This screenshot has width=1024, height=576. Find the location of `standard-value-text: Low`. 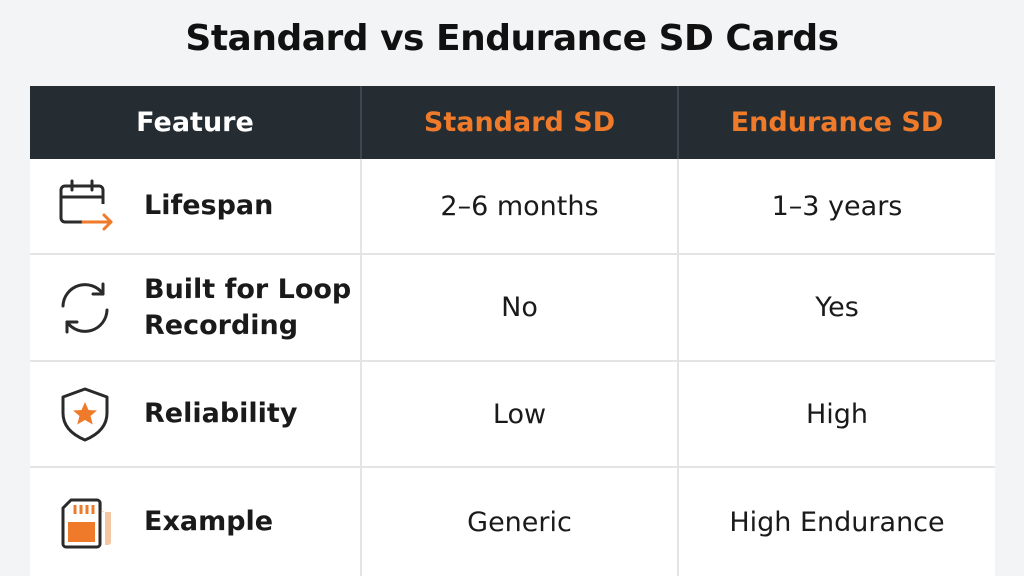

standard-value-text: Low is located at coordinates (519, 414).